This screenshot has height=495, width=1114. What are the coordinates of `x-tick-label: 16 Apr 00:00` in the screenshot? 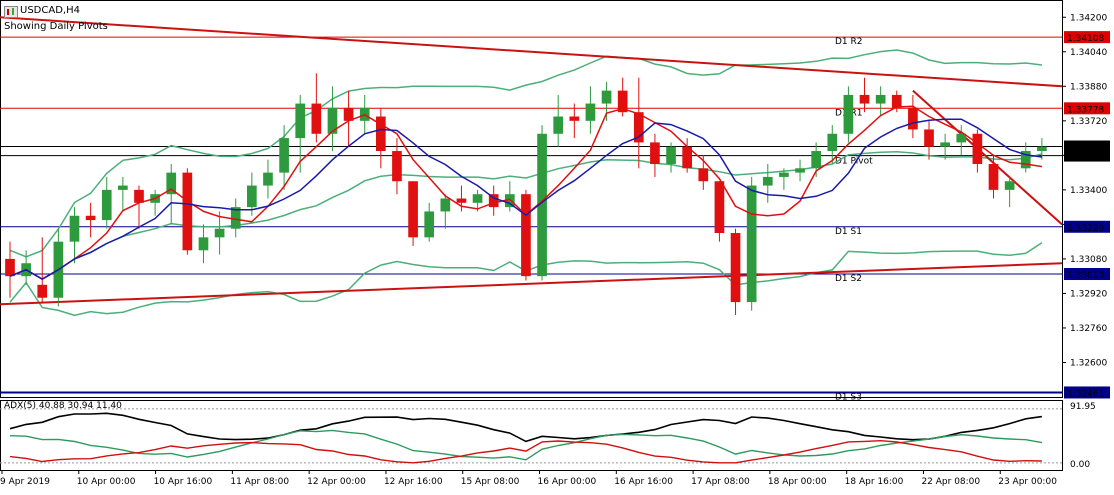 It's located at (567, 482).